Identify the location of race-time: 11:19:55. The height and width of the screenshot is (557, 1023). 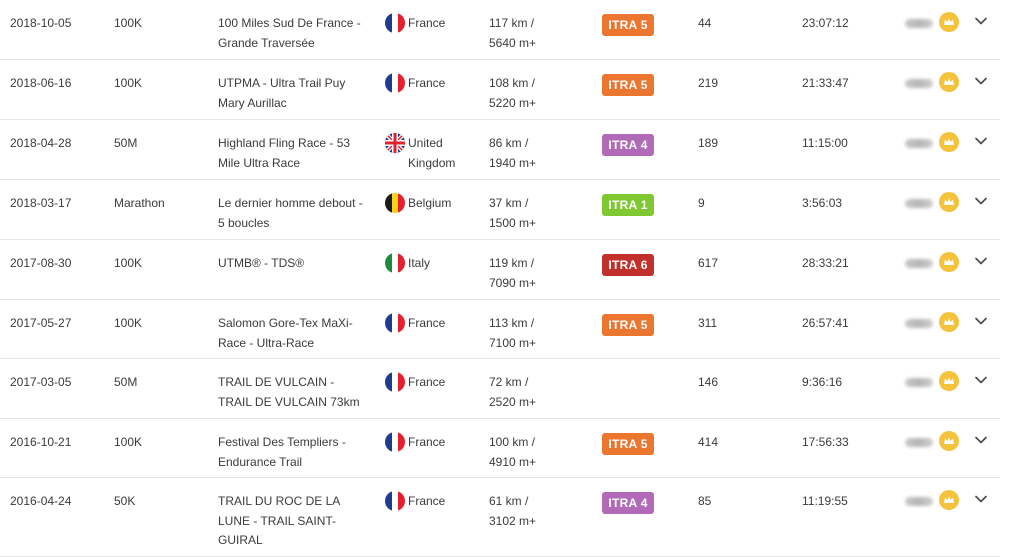
(825, 501).